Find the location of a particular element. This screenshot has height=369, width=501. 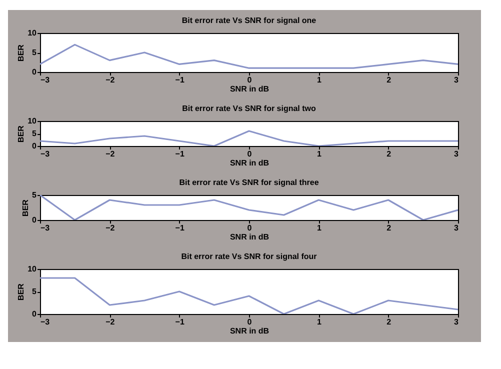

chart-title: Bit error rate Vs SNR for signal four is located at coordinates (249, 256).